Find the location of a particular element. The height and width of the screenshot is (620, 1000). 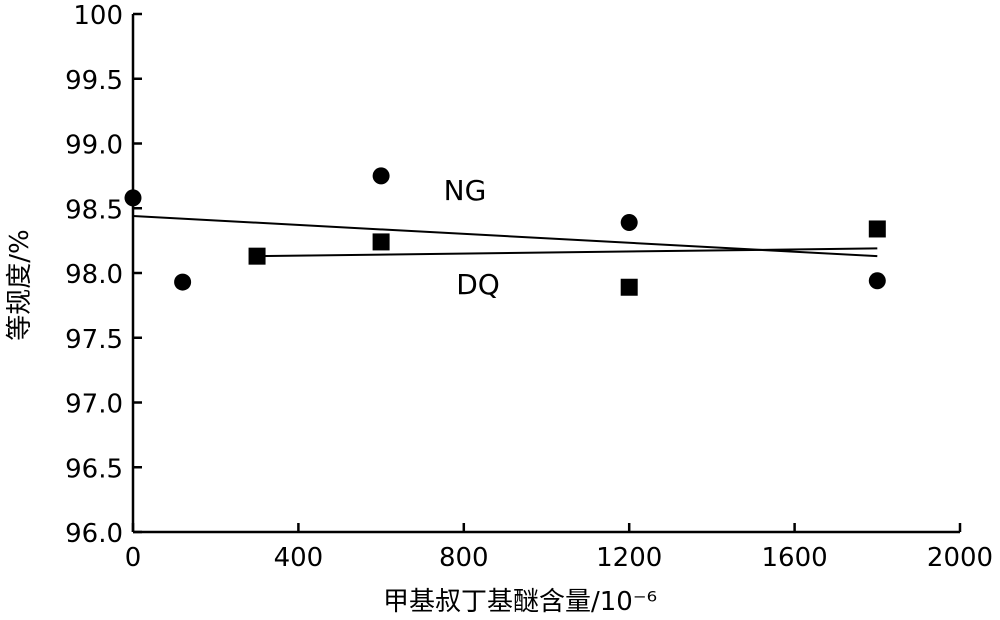

y-tick-label: 98.0 is located at coordinates (94, 275).